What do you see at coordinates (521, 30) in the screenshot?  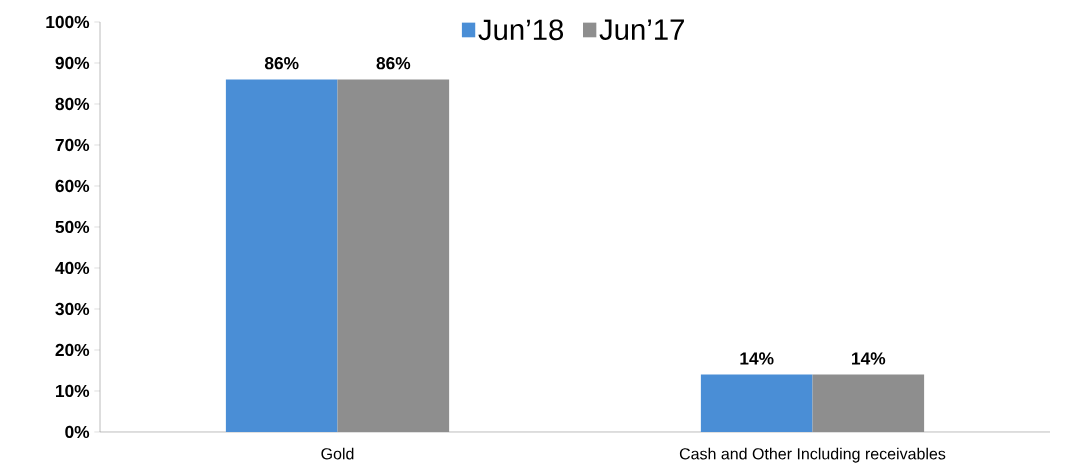 I see `legend-label: Jun’18` at bounding box center [521, 30].